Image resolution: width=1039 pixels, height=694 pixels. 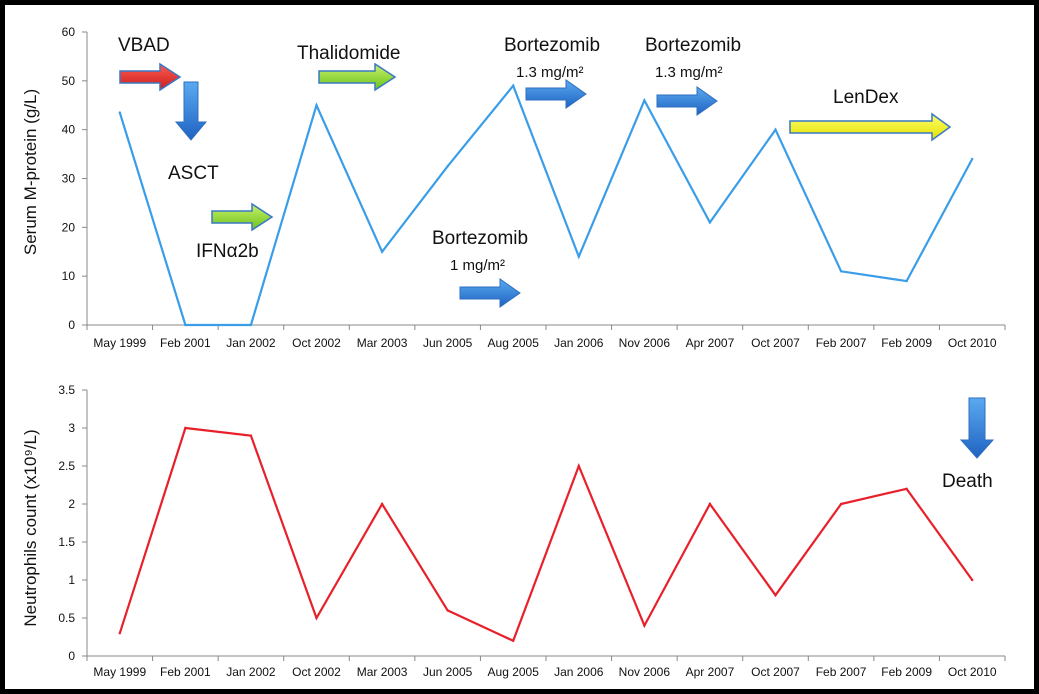 I want to click on mprotein-y-tick-label: 50, so click(x=69, y=81).